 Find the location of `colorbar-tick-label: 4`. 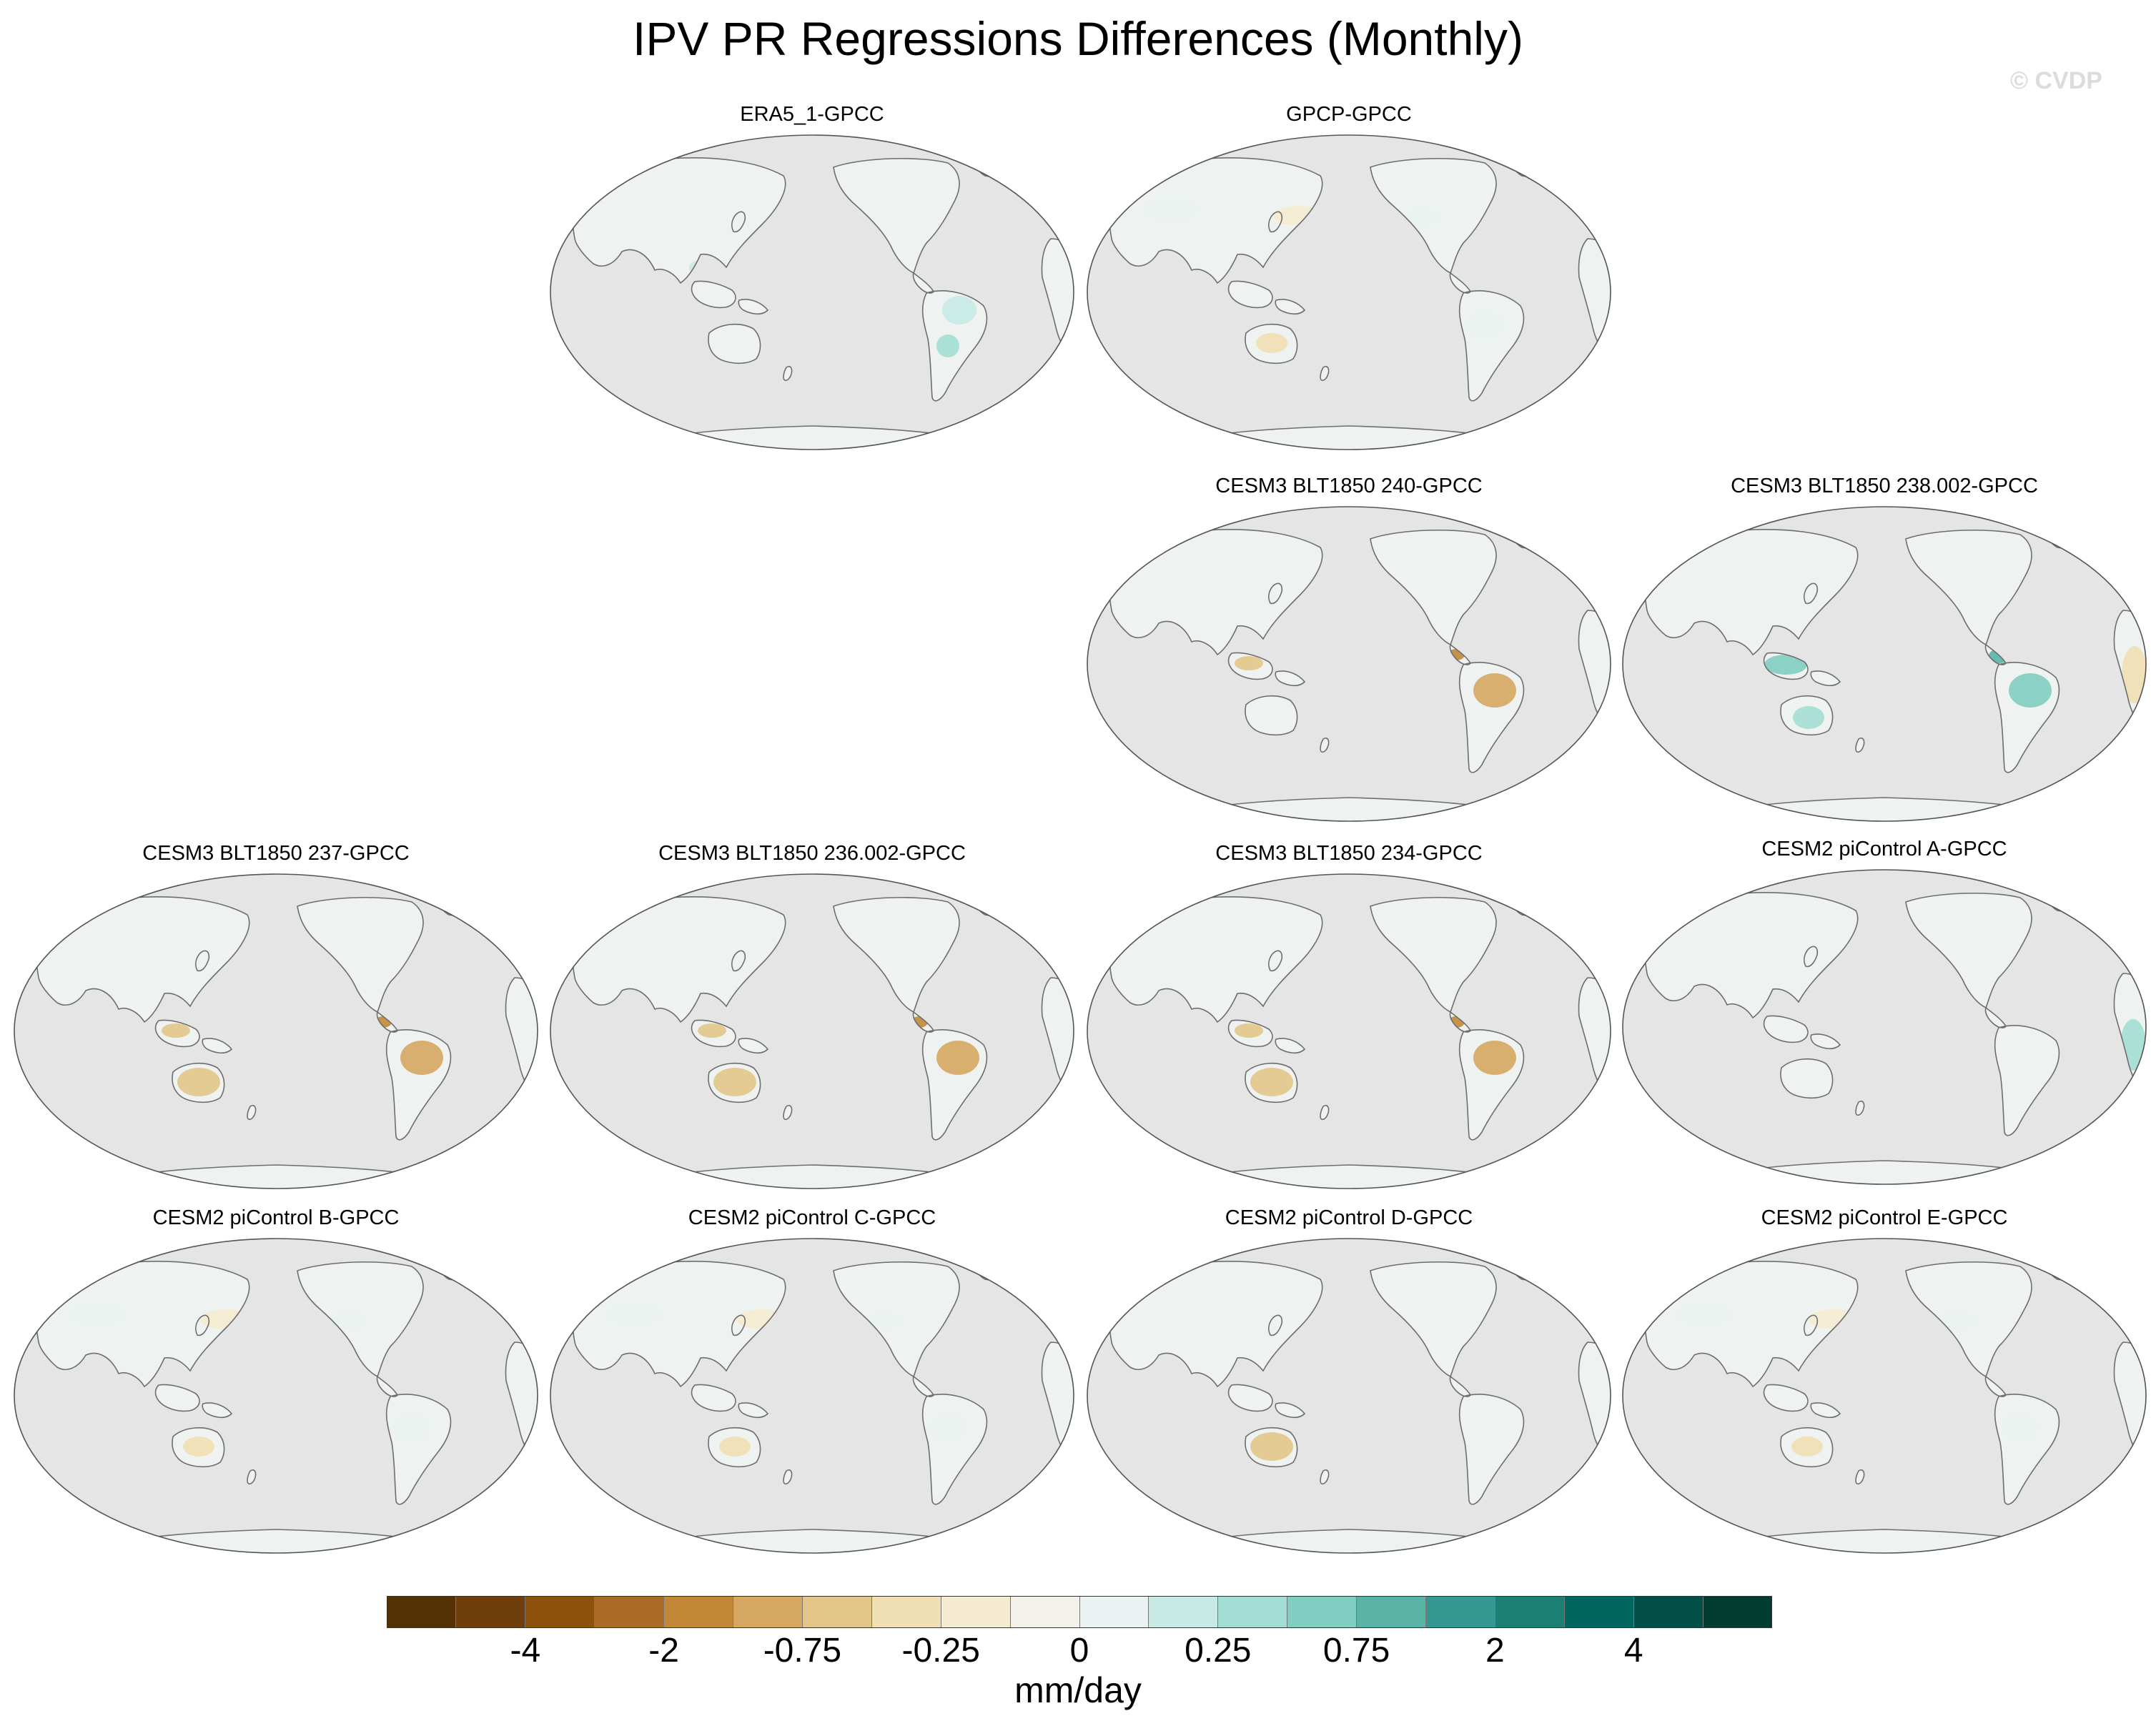

colorbar-tick-label: 4 is located at coordinates (1633, 1651).